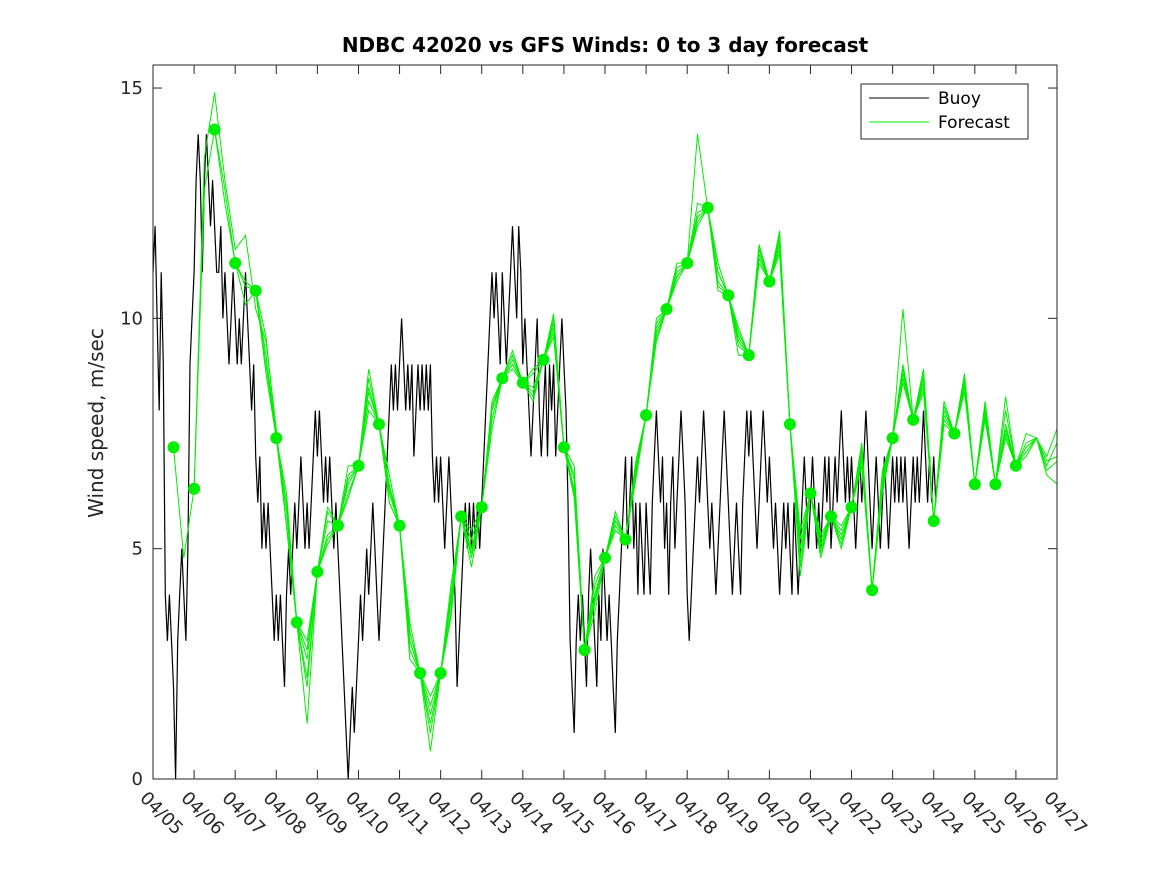 This screenshot has width=1167, height=875. I want to click on legend-box, so click(944, 111).